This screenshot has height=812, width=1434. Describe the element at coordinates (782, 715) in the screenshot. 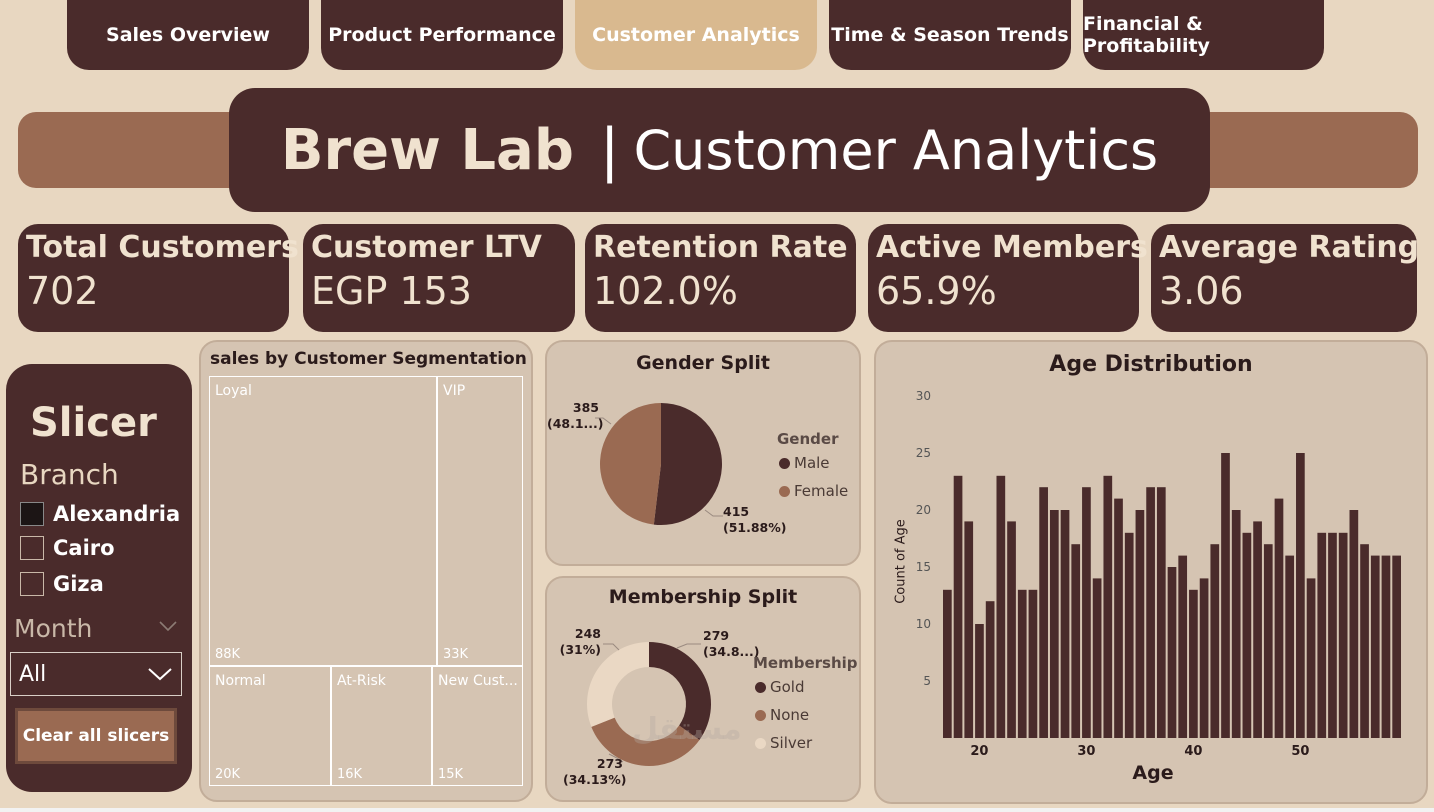

I see `legend-item-none: None` at that location.